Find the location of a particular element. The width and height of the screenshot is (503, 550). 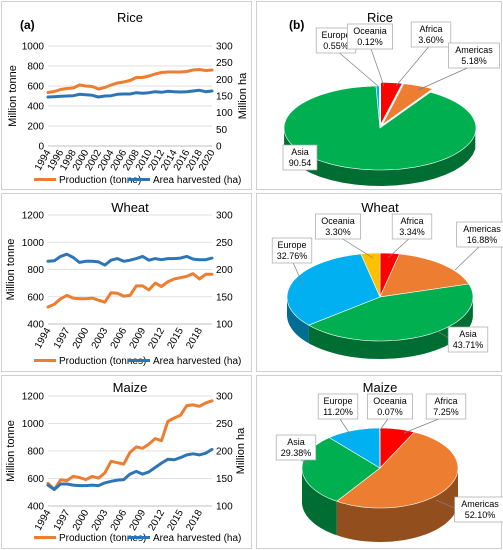

rice-pie-label-pct-asia: 90.54 is located at coordinates (300, 163).